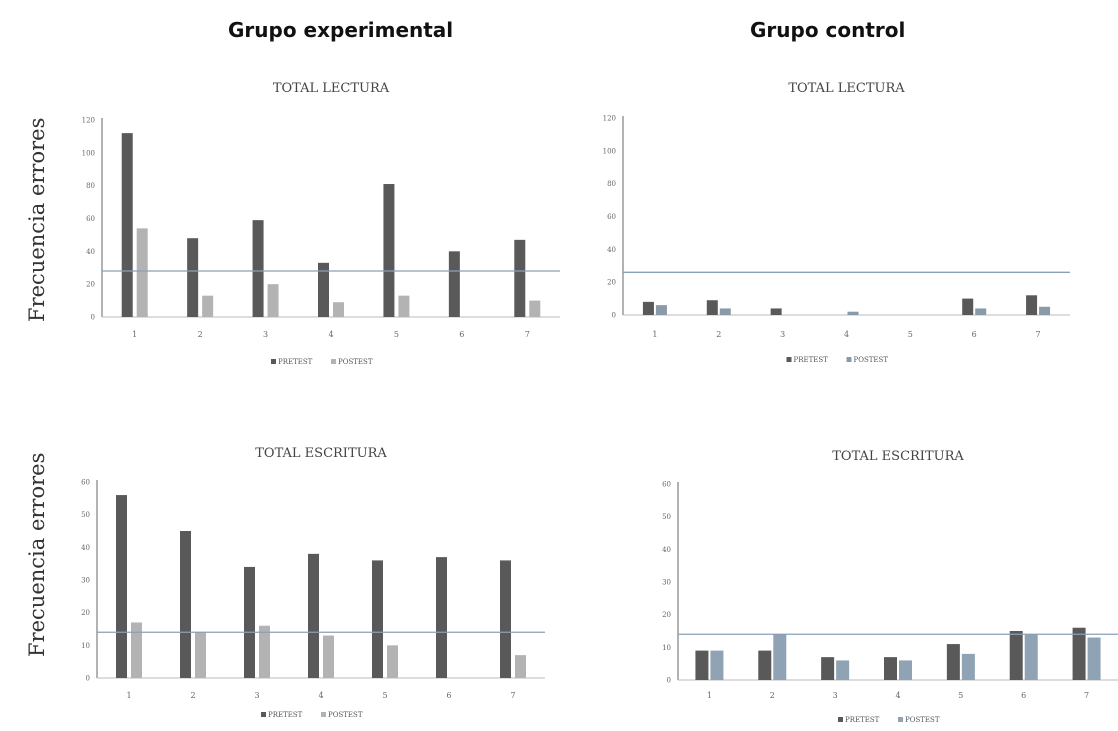 The height and width of the screenshot is (731, 1118). What do you see at coordinates (341, 30) in the screenshot?
I see `group-title-experimental: Grupo experimental` at bounding box center [341, 30].